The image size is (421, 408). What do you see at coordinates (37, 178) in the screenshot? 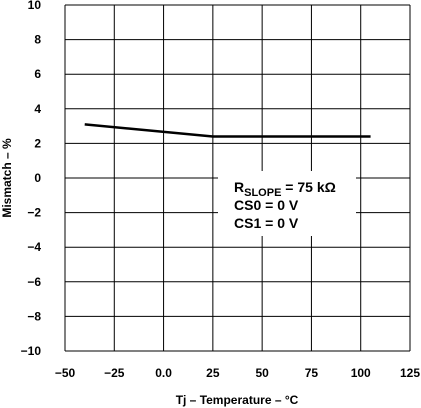
I see `y-tick-label: 0` at bounding box center [37, 178].